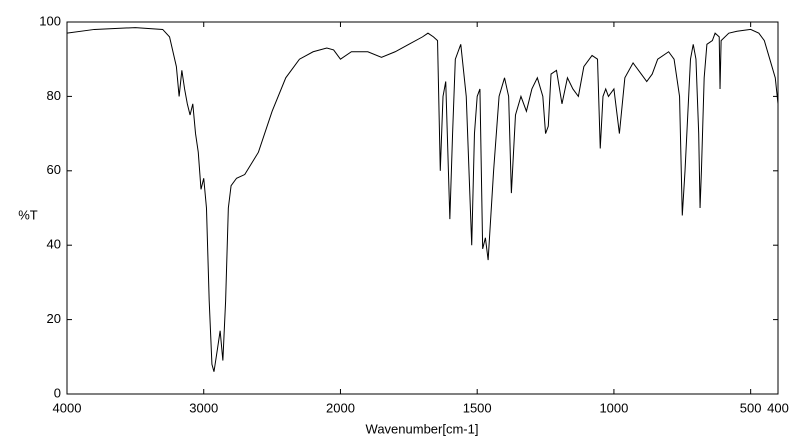 The image size is (800, 446). Describe the element at coordinates (340, 407) in the screenshot. I see `x-tick-label: 2000` at that location.